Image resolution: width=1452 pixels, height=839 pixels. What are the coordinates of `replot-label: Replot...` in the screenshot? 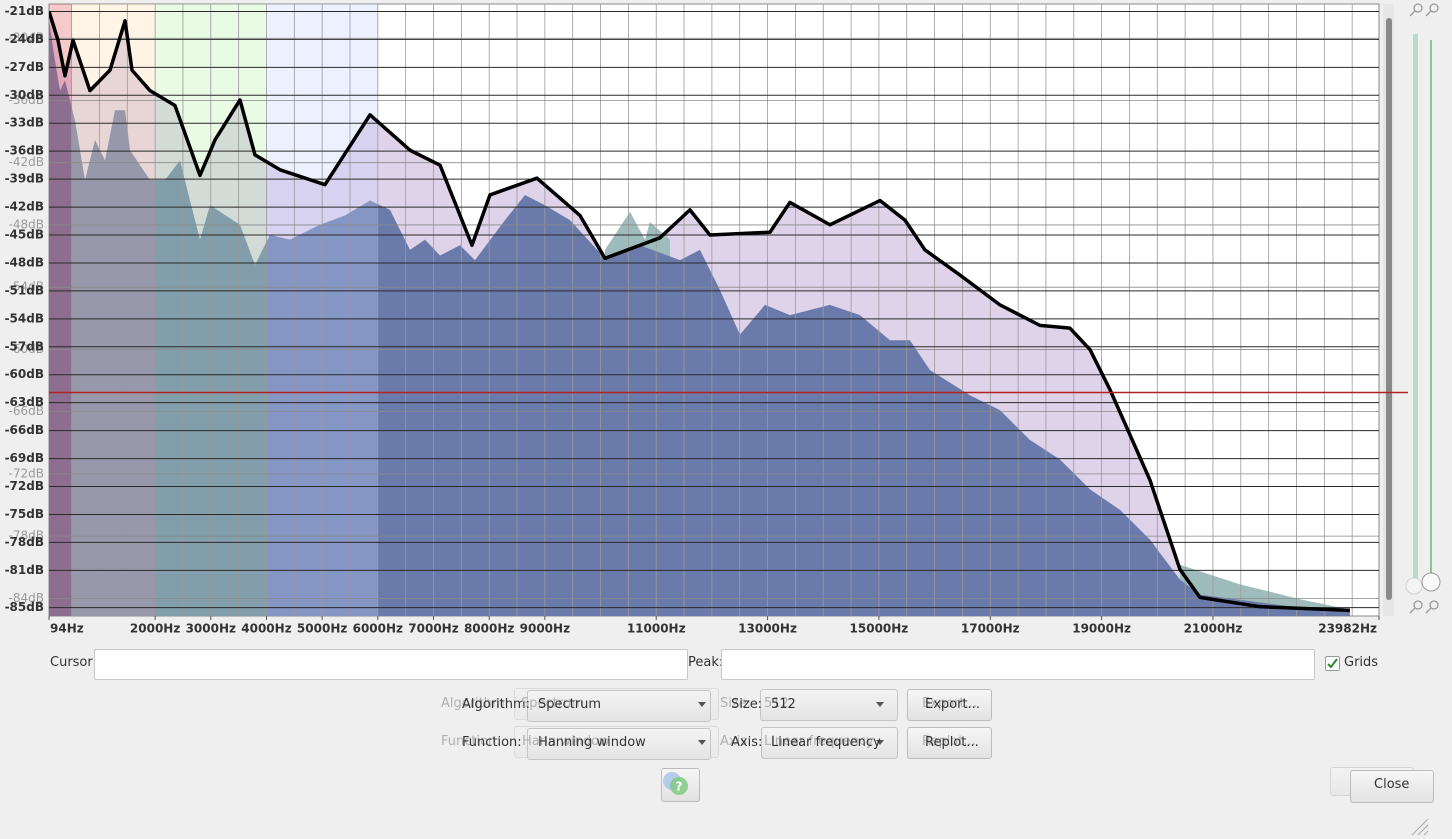 It's located at (952, 742).